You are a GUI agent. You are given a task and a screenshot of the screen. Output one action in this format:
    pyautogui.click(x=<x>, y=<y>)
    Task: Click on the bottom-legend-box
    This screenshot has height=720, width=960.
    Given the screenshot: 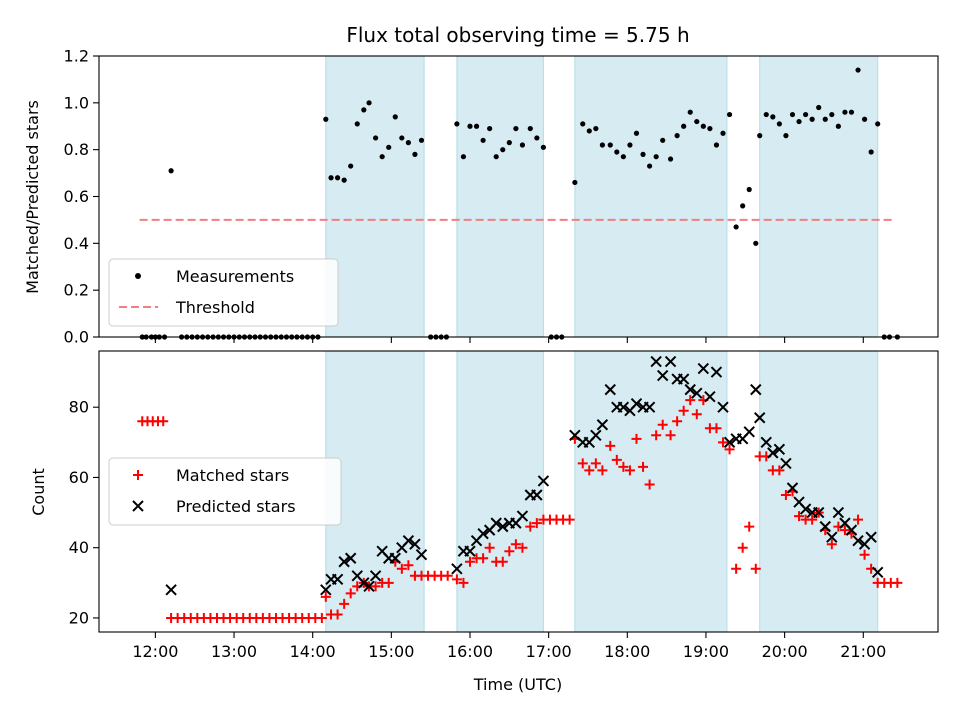 What is the action you would take?
    pyautogui.click(x=225, y=491)
    